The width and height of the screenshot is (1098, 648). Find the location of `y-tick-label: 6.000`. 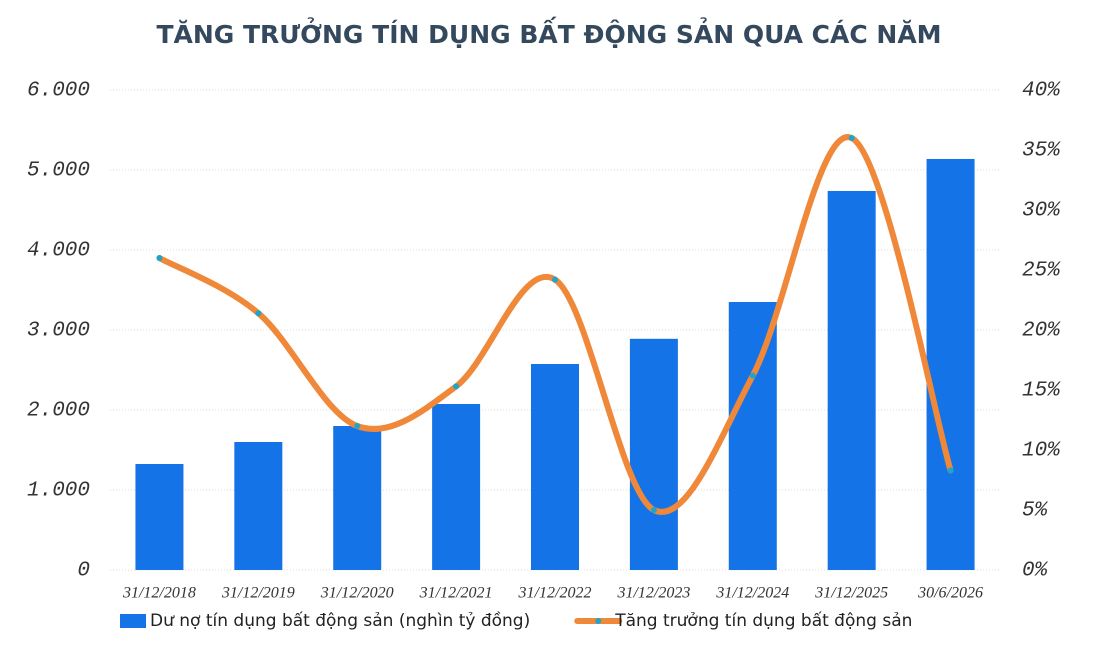

y-tick-label: 6.000 is located at coordinates (58, 91).